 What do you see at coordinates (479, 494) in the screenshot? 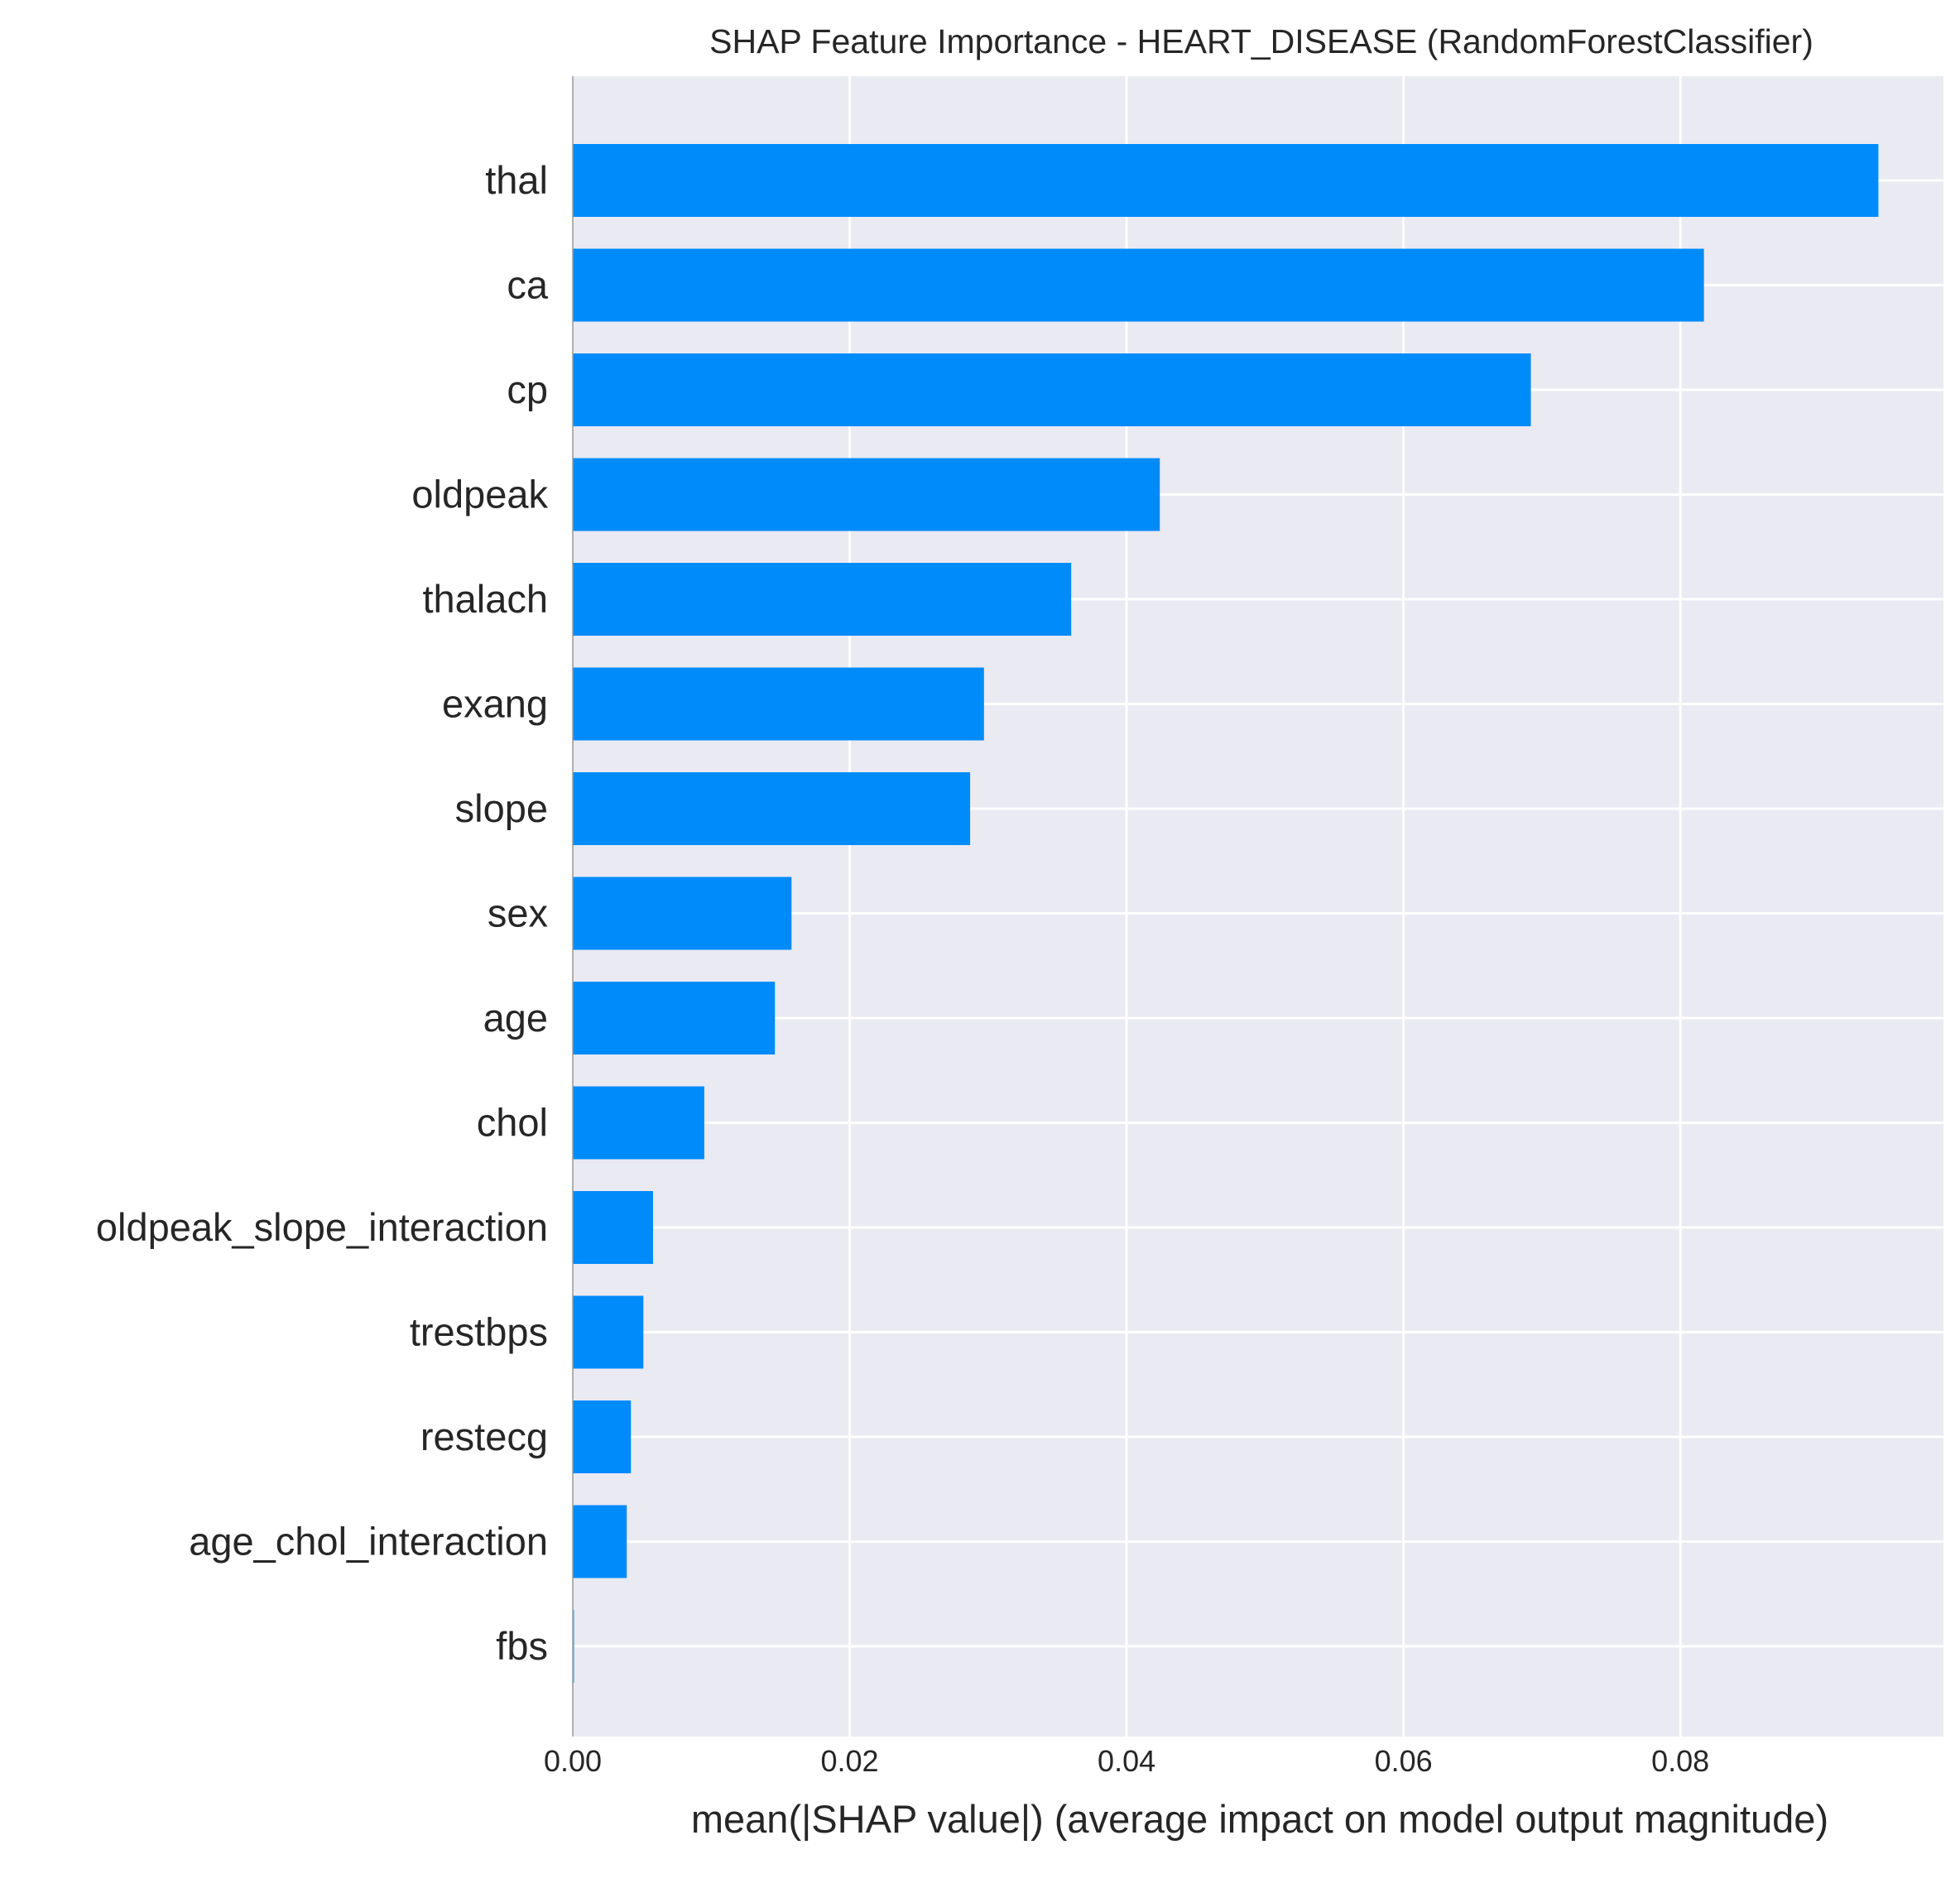
I see `y-tick-label: oldpeak` at bounding box center [479, 494].